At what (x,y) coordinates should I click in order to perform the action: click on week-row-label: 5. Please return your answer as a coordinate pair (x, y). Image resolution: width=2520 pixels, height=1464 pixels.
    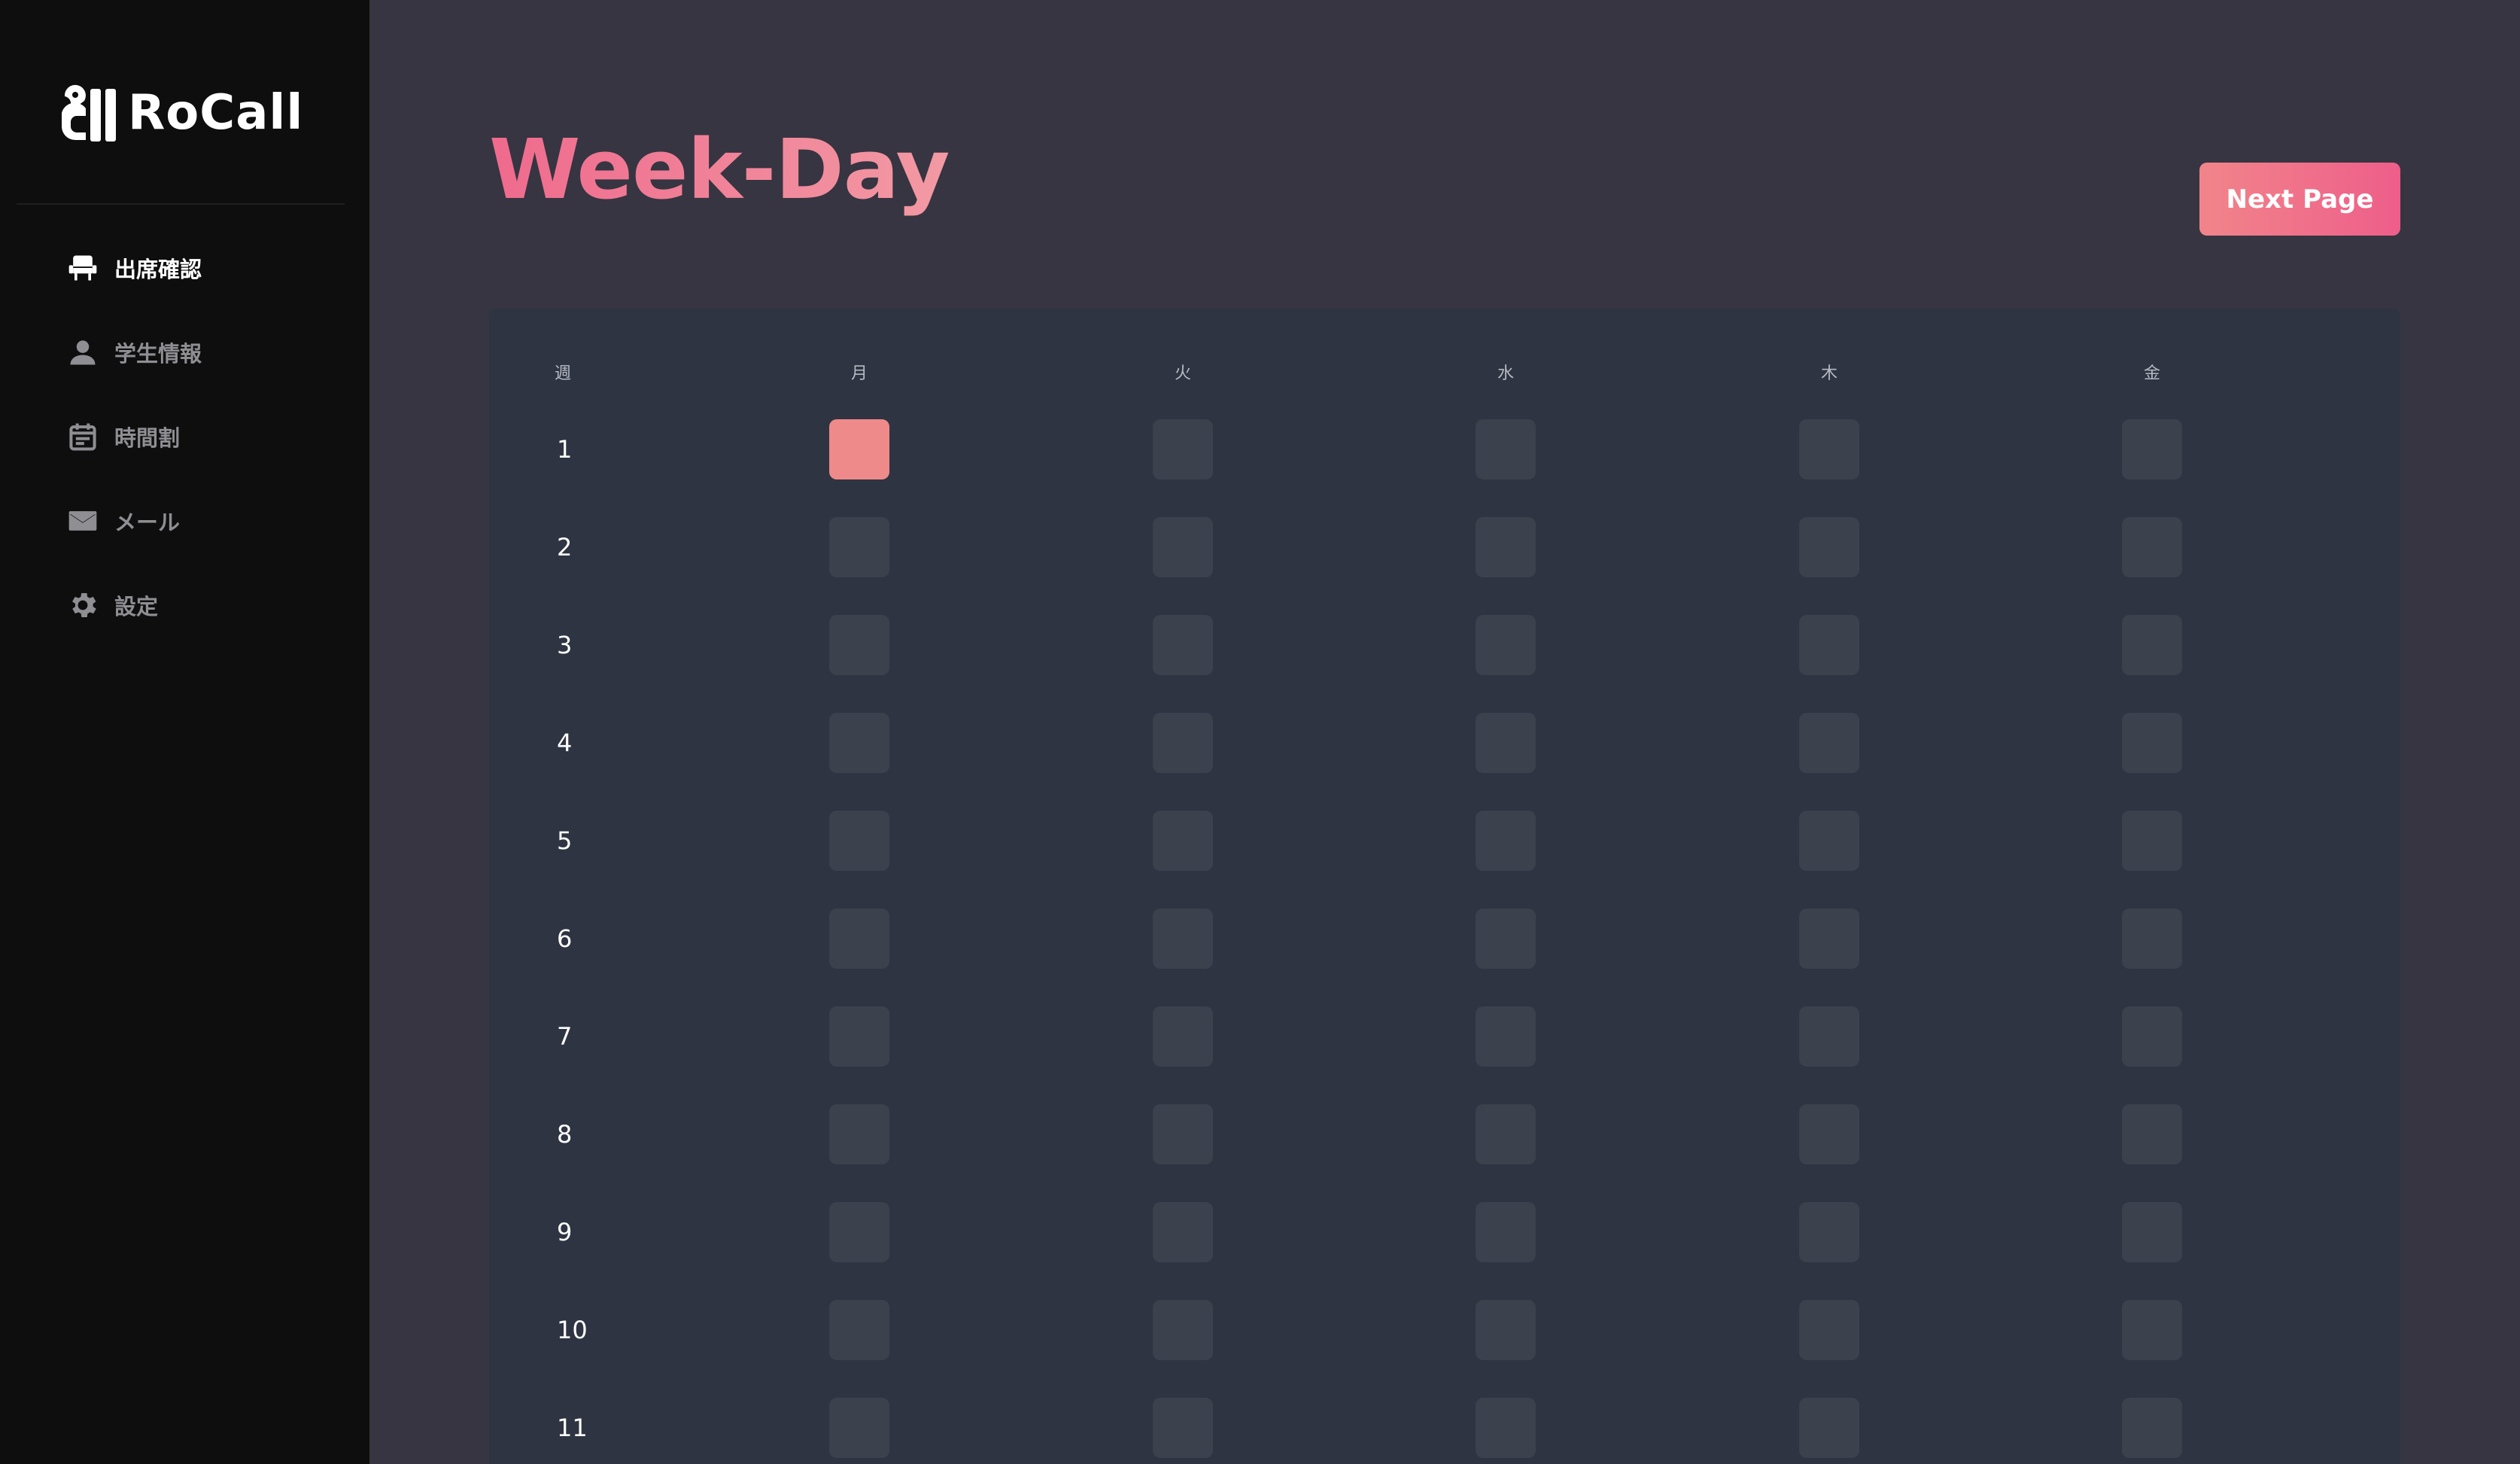
    Looking at the image, I should click on (565, 840).